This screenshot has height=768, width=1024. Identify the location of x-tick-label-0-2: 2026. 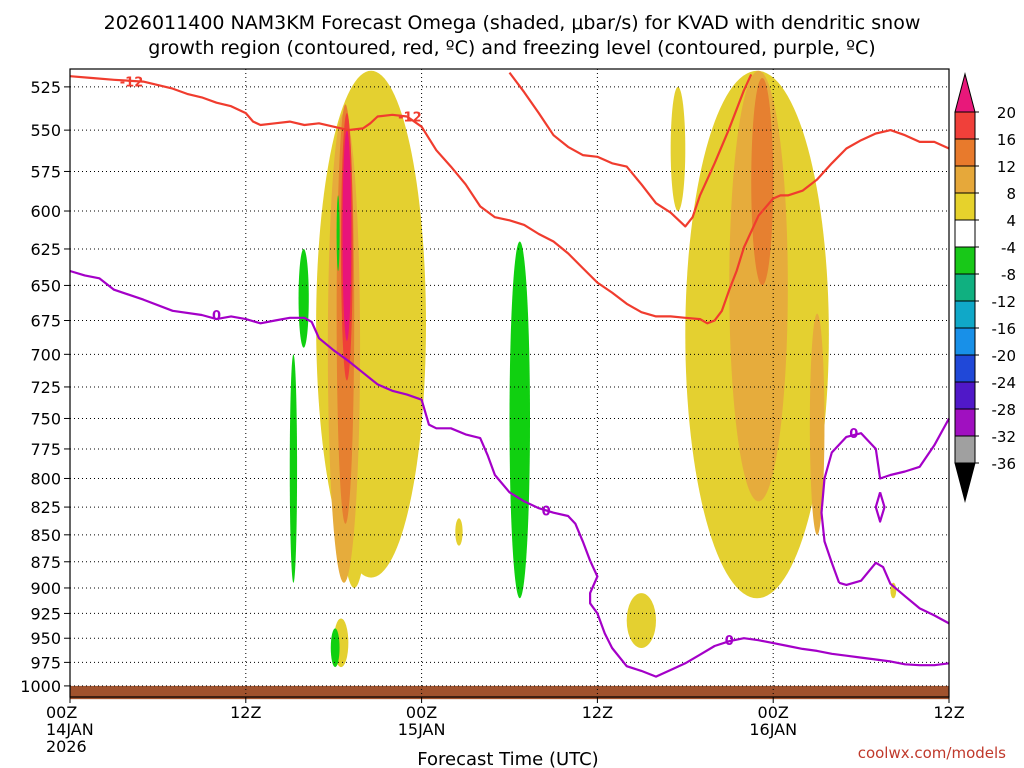
(66, 746).